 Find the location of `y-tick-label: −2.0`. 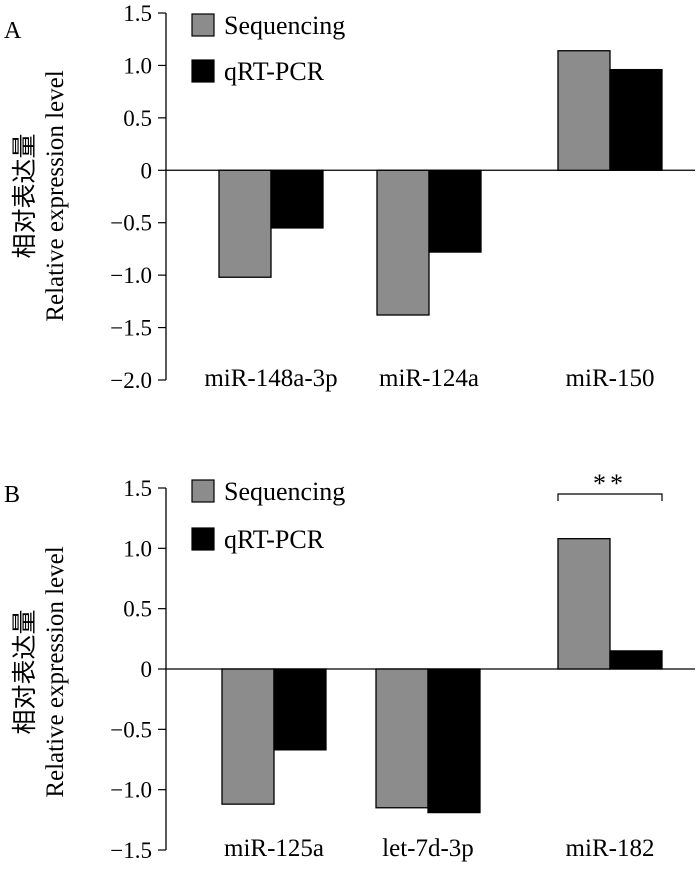

y-tick-label: −2.0 is located at coordinates (131, 380).